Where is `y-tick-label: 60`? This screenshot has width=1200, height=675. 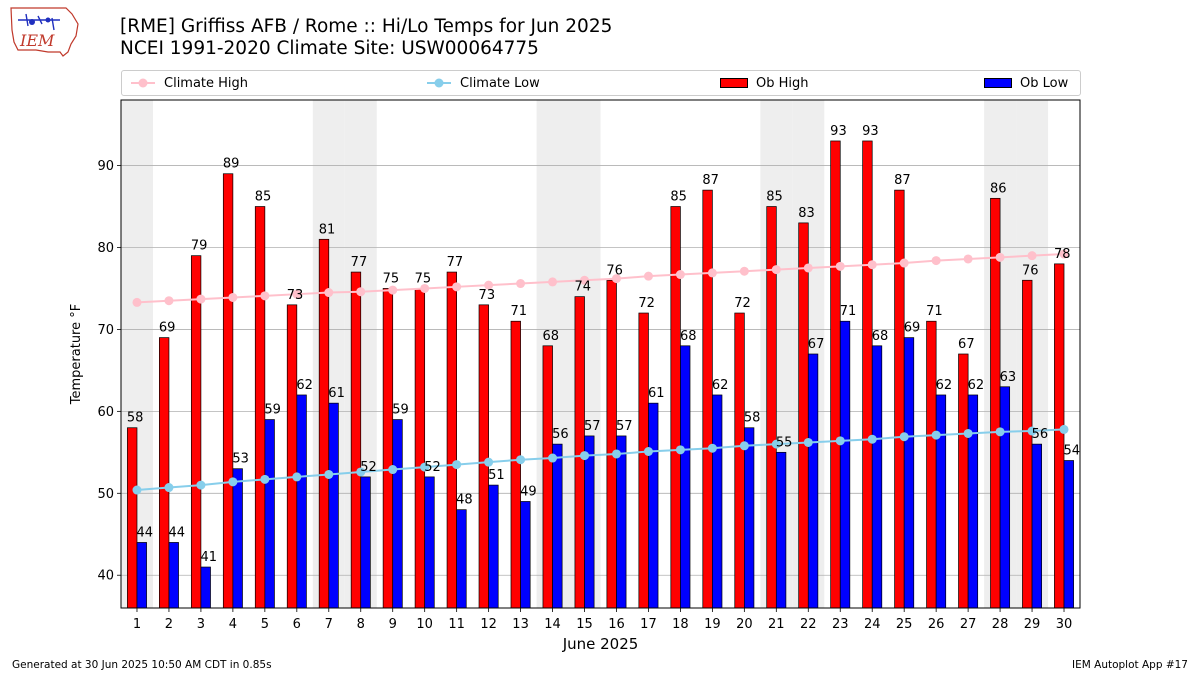 y-tick-label: 60 is located at coordinates (105, 412).